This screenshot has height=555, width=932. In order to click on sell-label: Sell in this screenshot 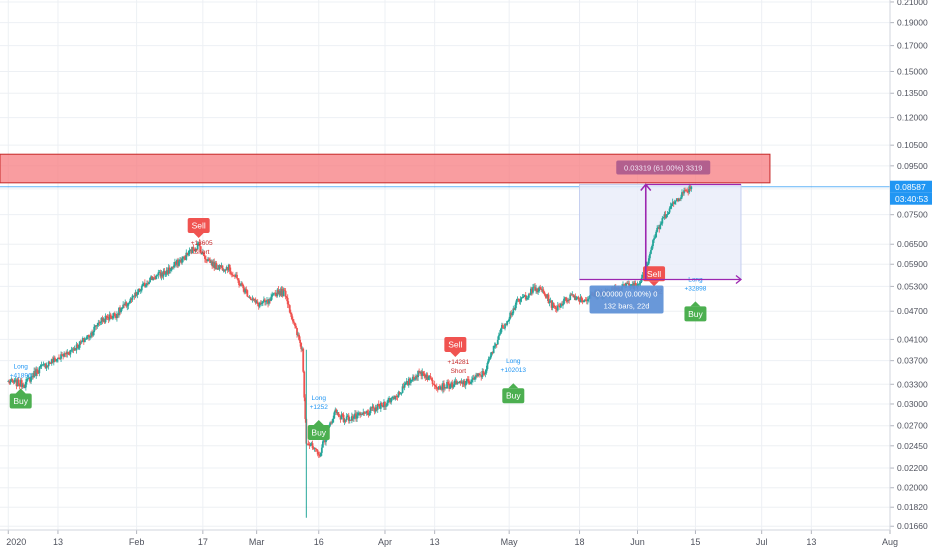, I will do `click(455, 345)`.